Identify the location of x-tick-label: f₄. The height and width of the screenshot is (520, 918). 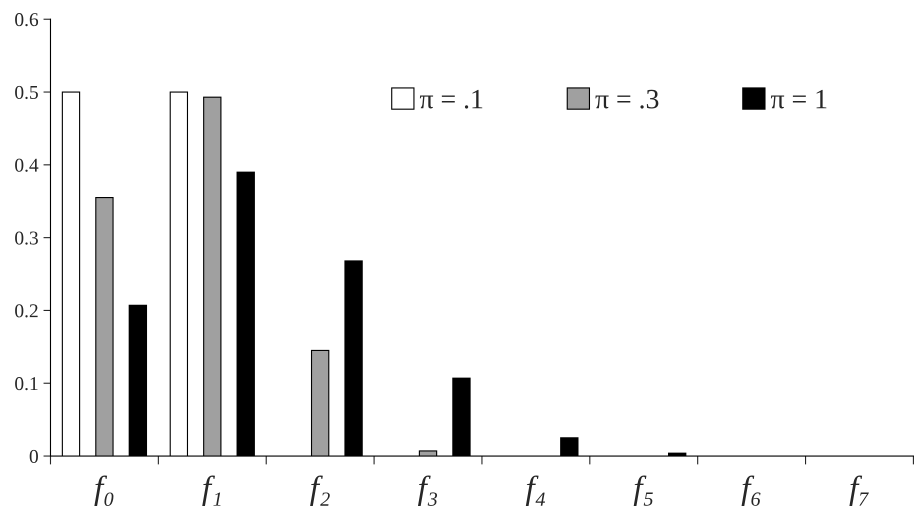
(536, 490).